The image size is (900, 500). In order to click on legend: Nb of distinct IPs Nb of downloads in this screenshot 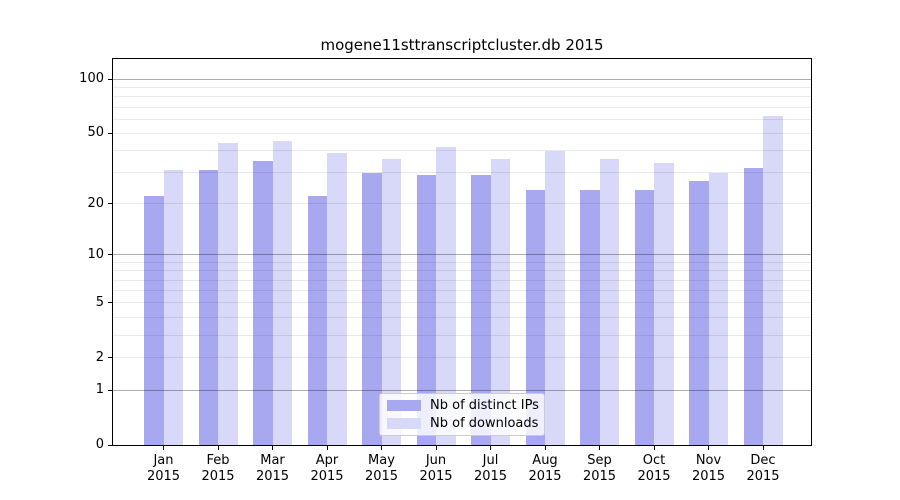, I will do `click(462, 414)`.